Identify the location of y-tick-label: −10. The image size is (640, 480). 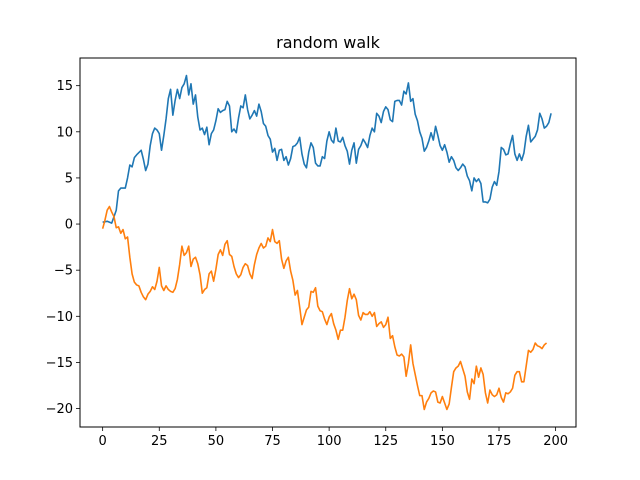
(59, 317).